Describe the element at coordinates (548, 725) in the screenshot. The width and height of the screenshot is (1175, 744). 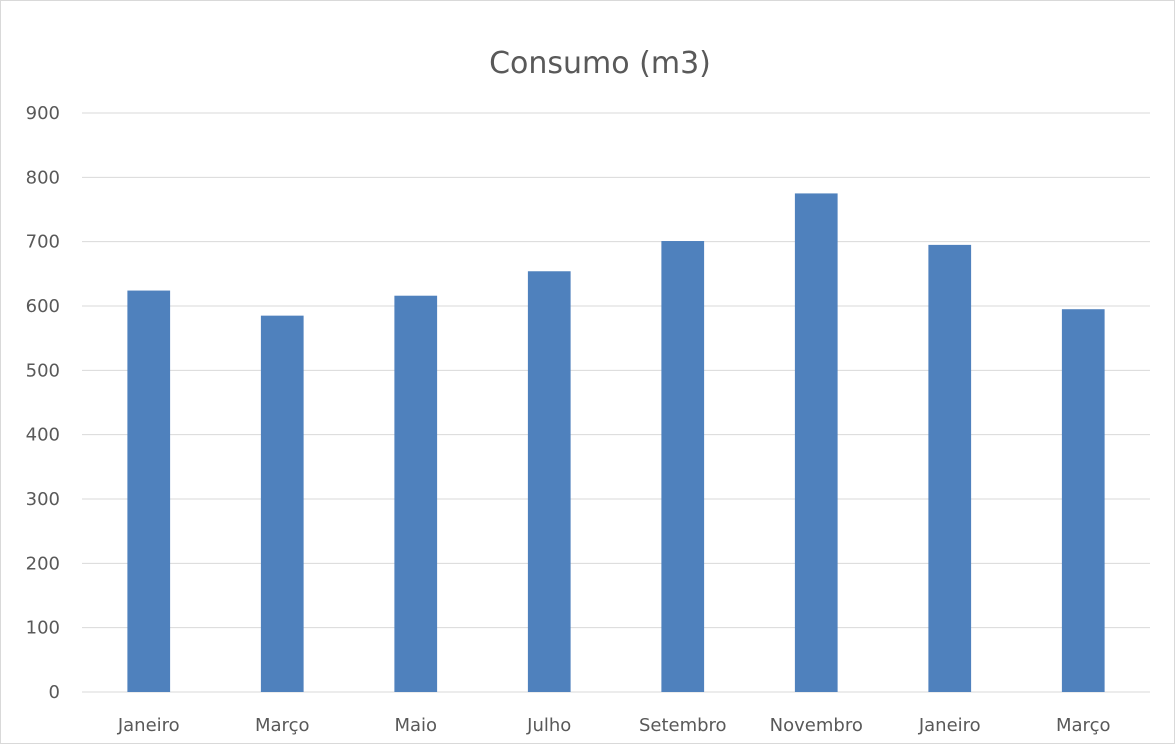
I see `x-tick-label: Julho` at that location.